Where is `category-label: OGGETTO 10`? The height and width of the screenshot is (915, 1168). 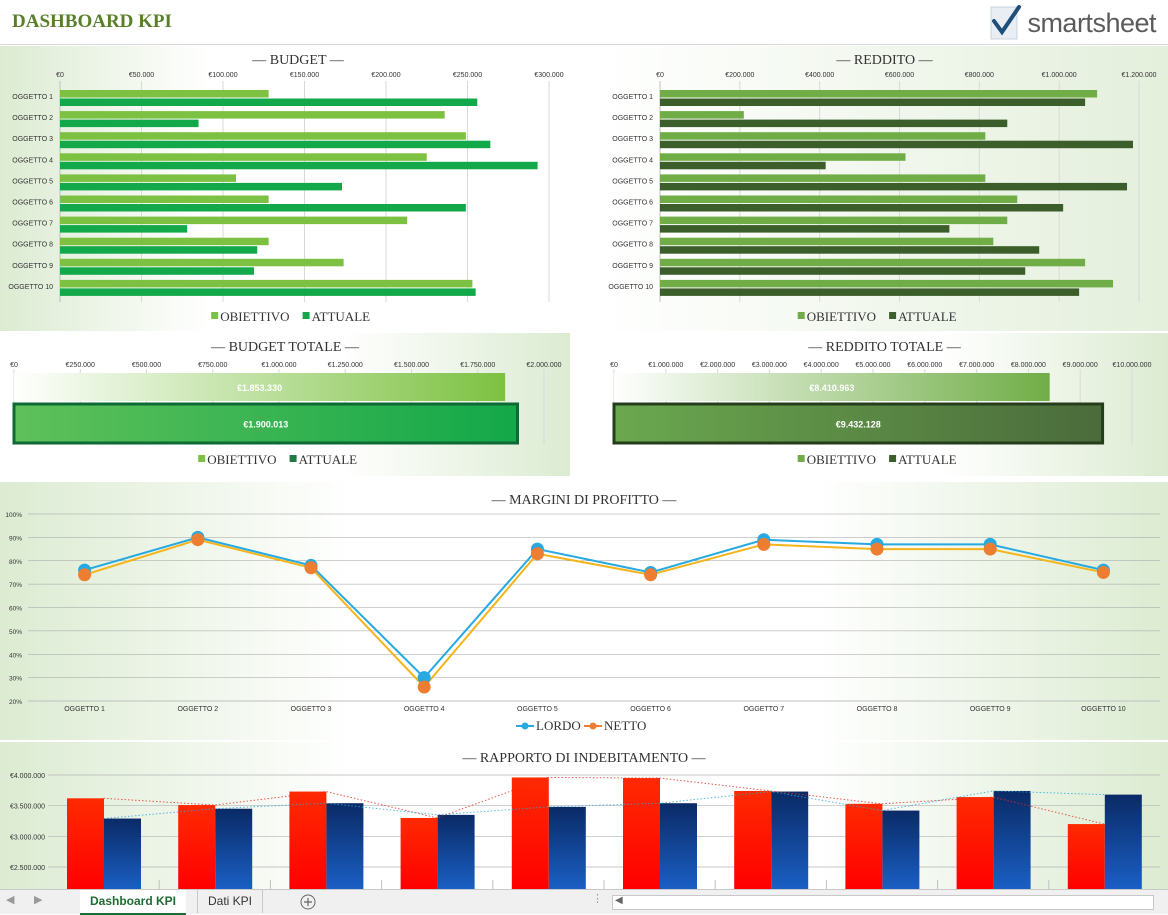
category-label: OGGETTO 10 is located at coordinates (630, 287).